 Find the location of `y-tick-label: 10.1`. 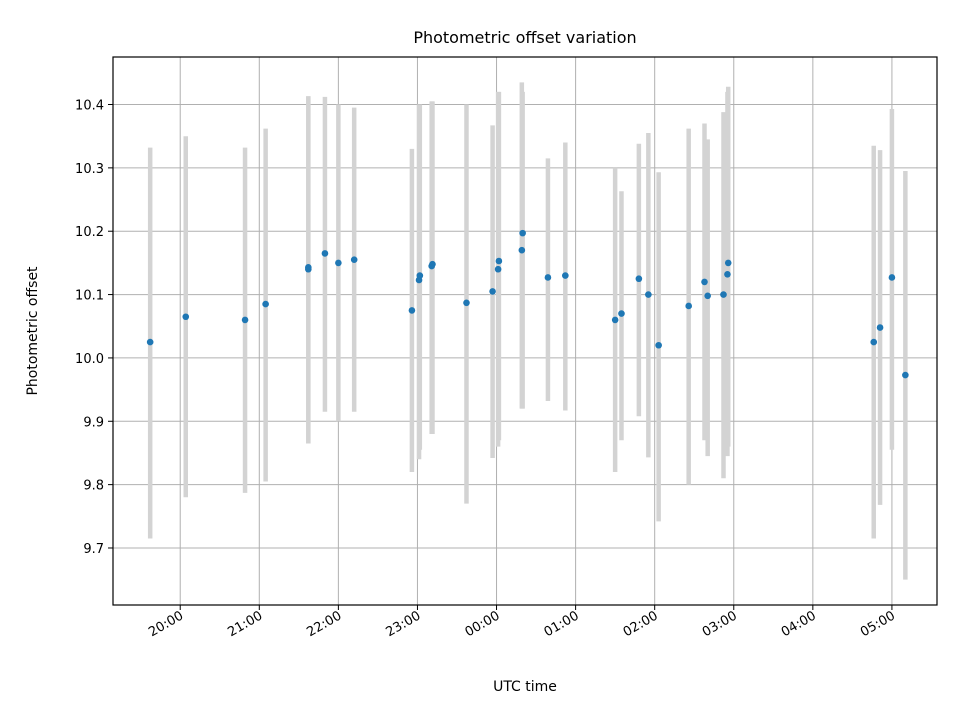

y-tick-label: 10.1 is located at coordinates (89, 296).